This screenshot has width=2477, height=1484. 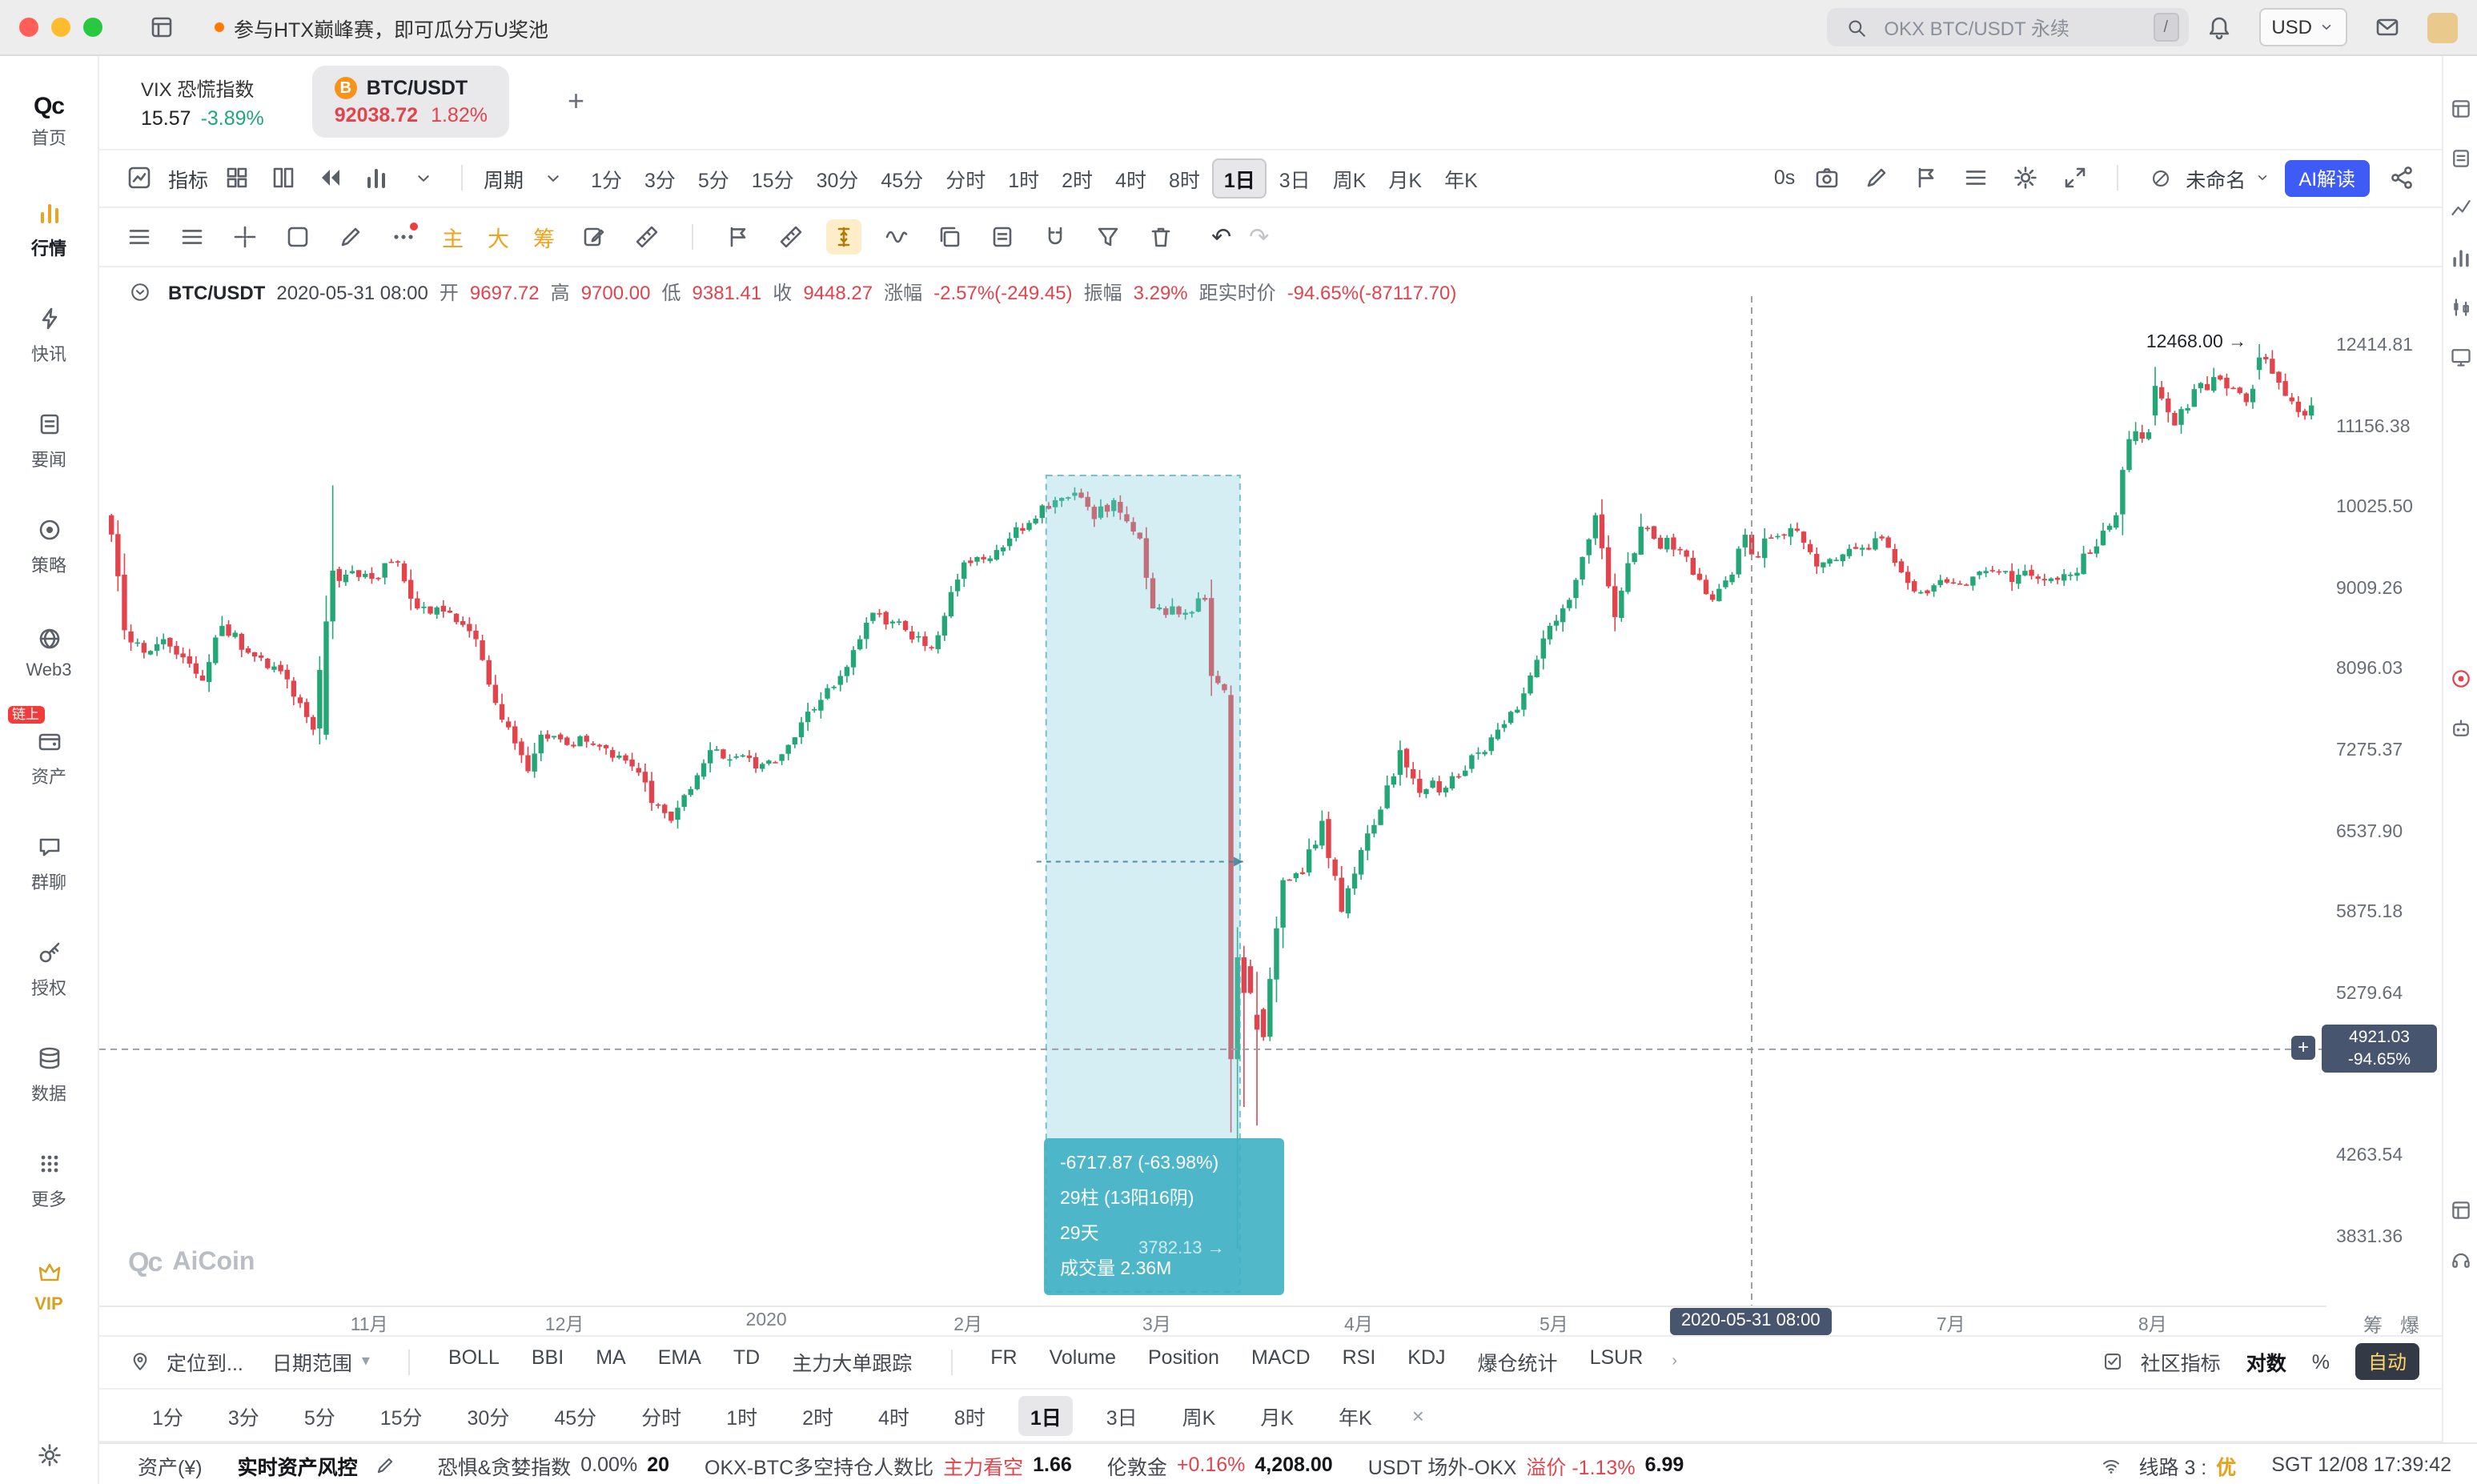 I want to click on bookmark-icon, so click(x=1926, y=178).